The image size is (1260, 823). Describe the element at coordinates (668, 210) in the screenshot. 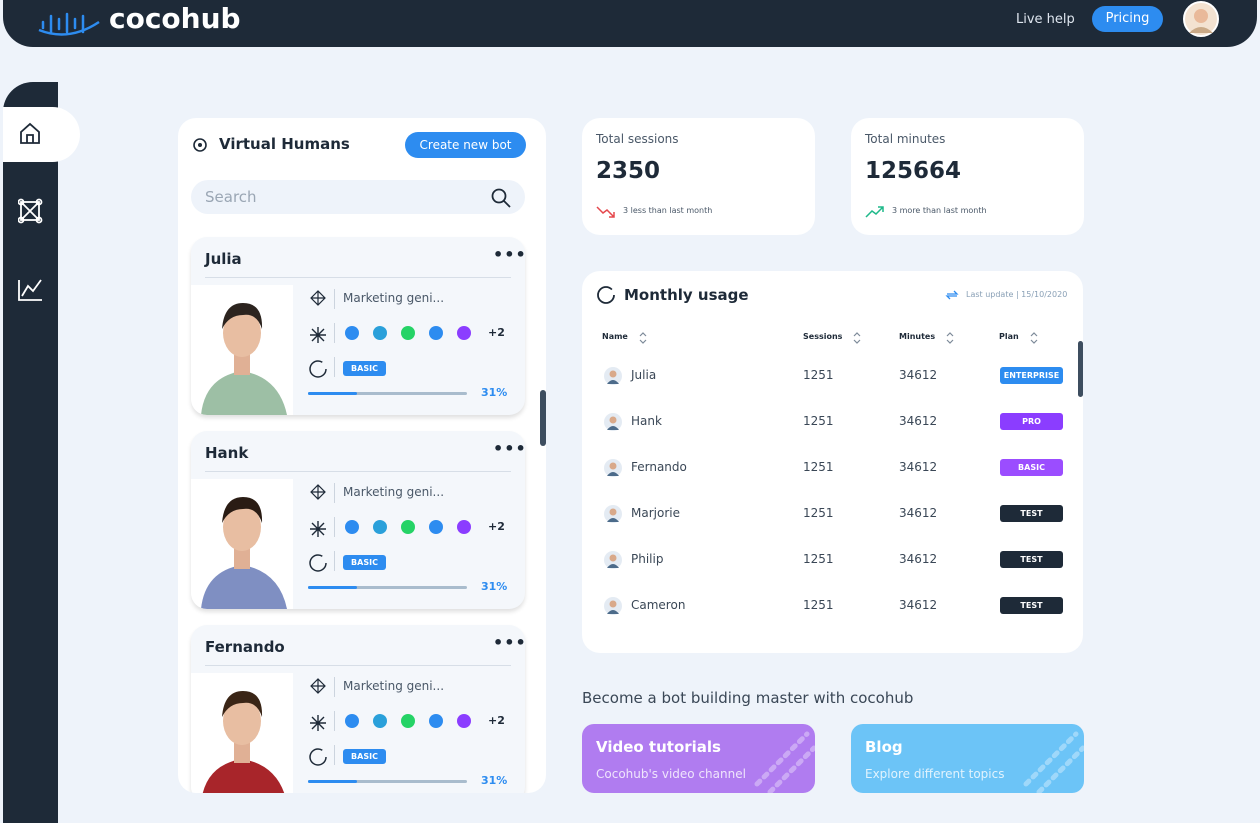

I see `stat-change: 3 less than last month` at that location.